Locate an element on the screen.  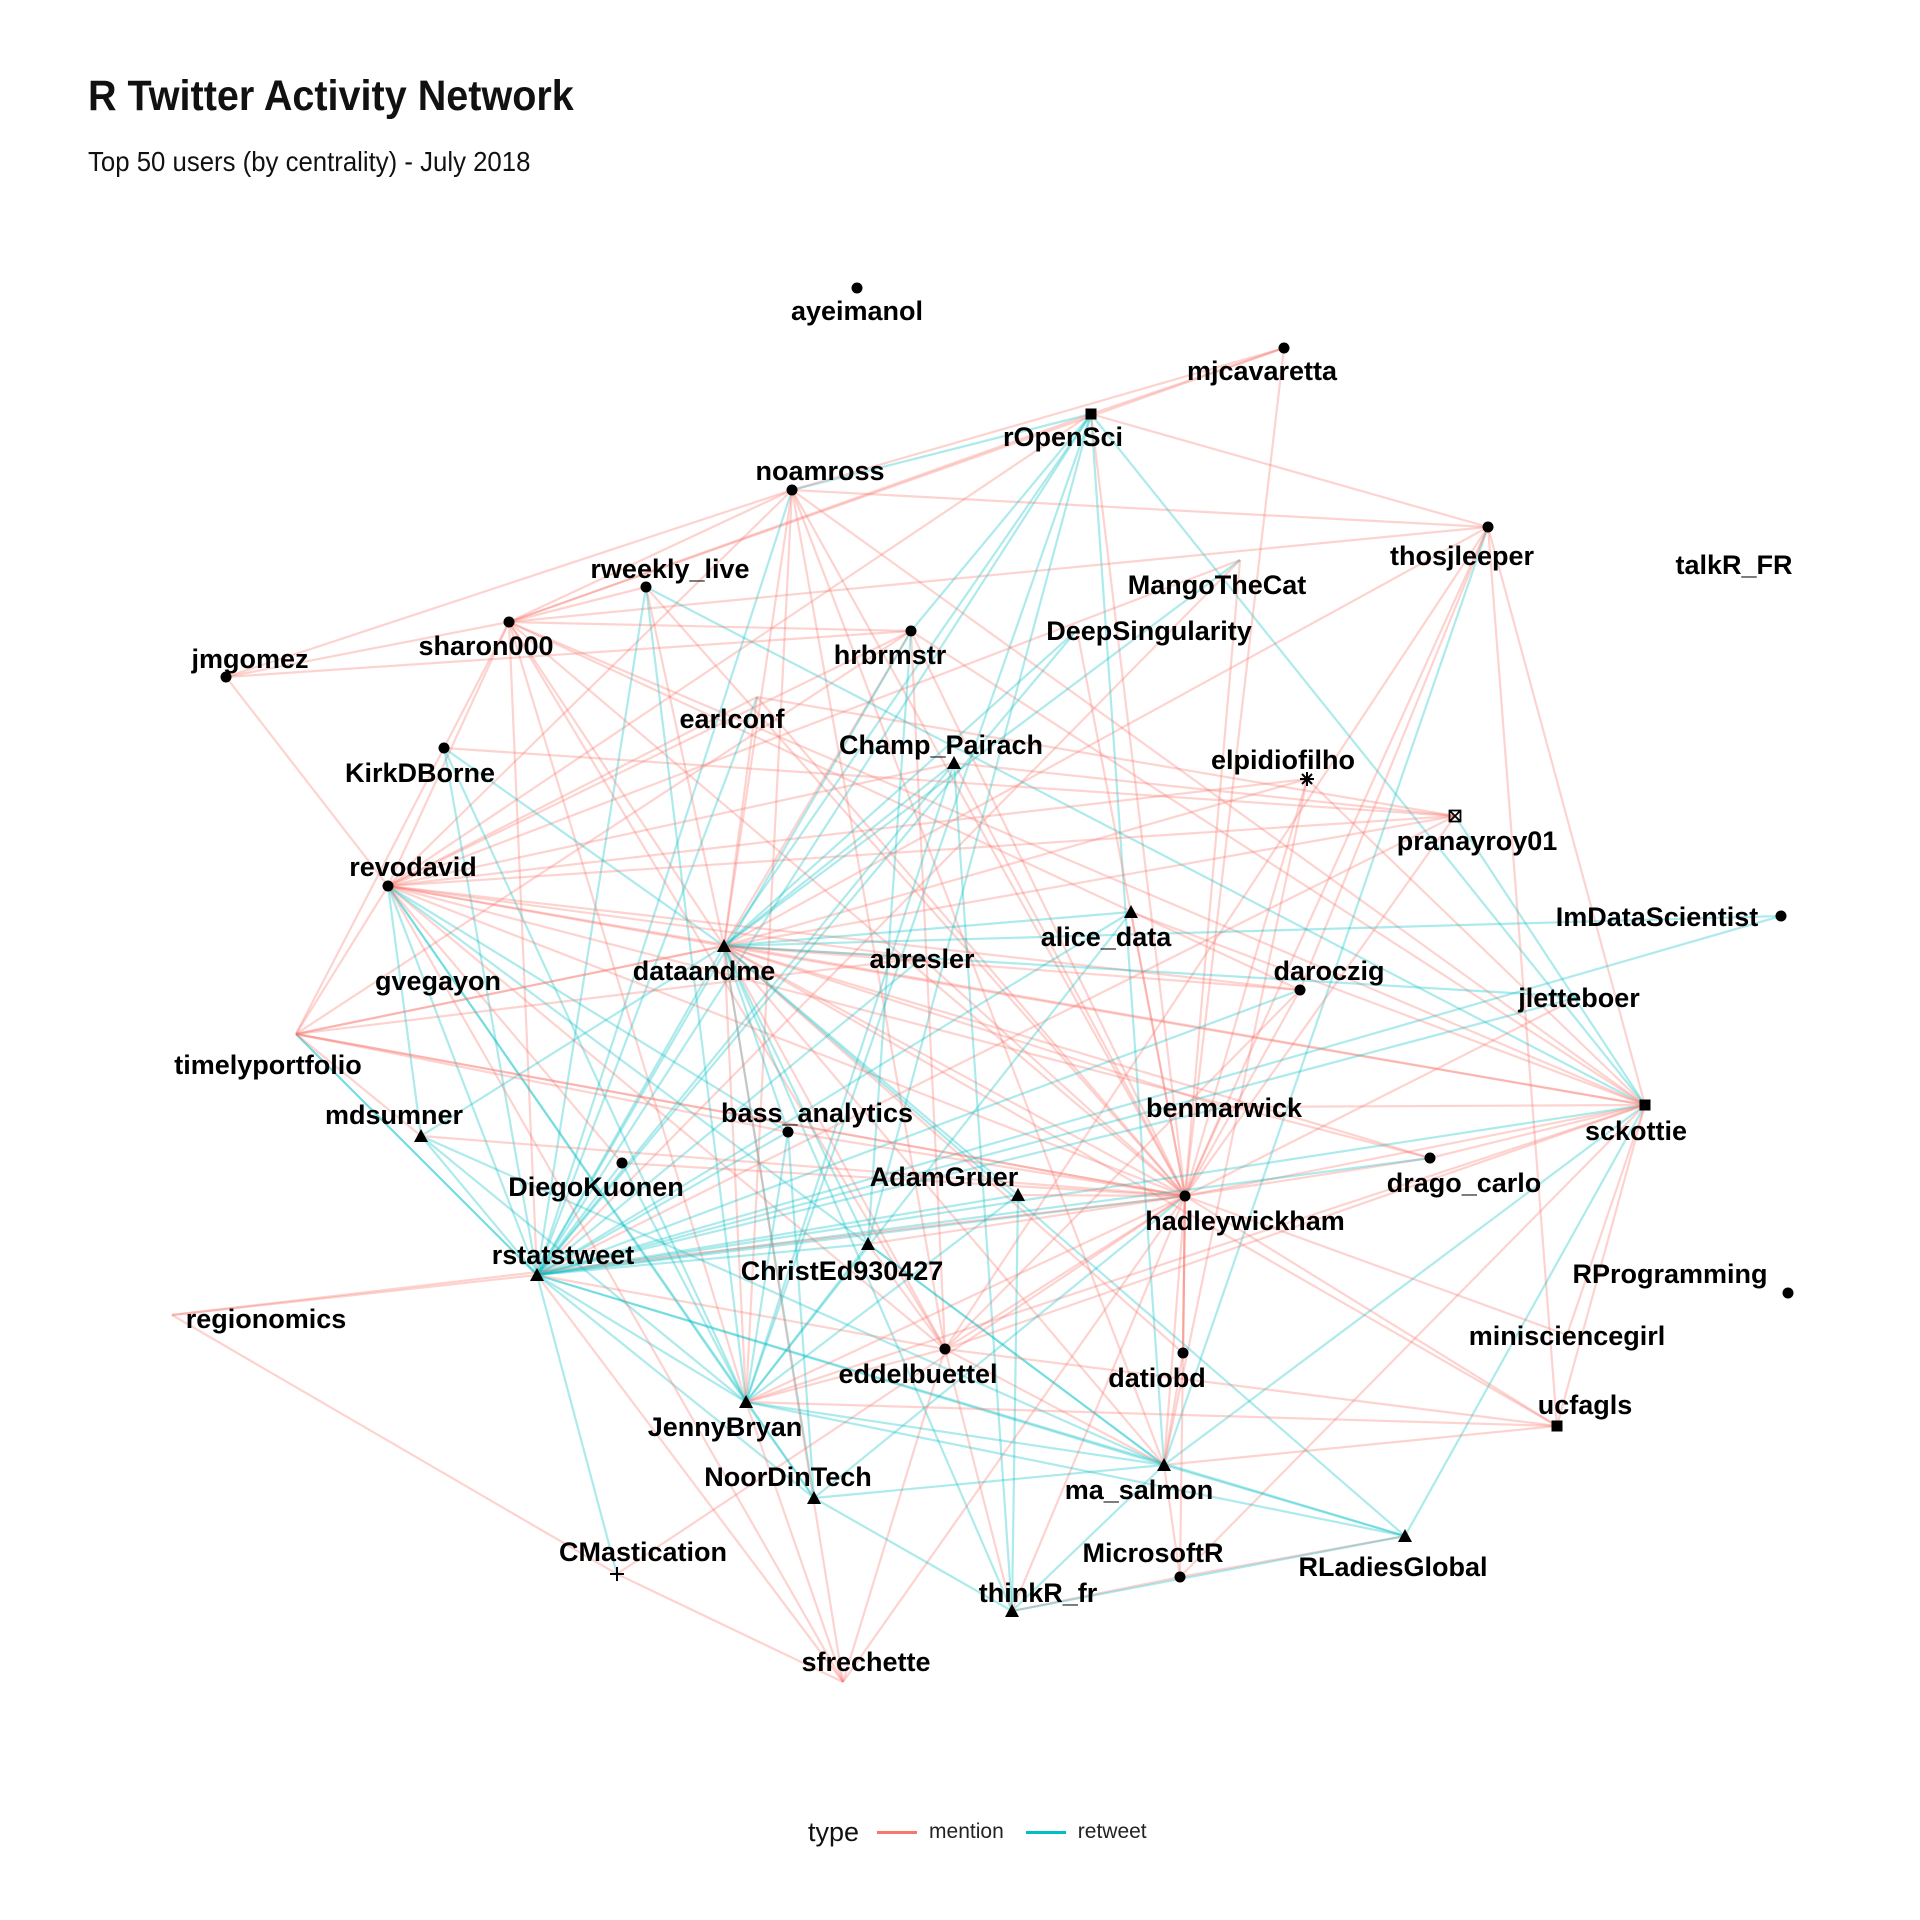
node-hrbrmstr is located at coordinates (911, 631).